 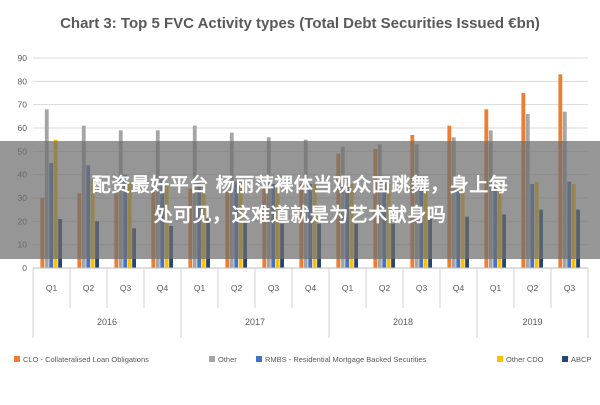 What do you see at coordinates (23, 81) in the screenshot?
I see `y-tick-label: 80` at bounding box center [23, 81].